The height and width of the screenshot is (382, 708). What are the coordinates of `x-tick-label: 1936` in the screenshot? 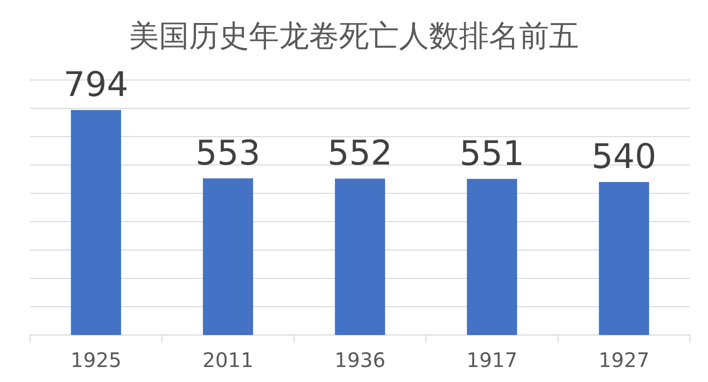 It's located at (360, 360).